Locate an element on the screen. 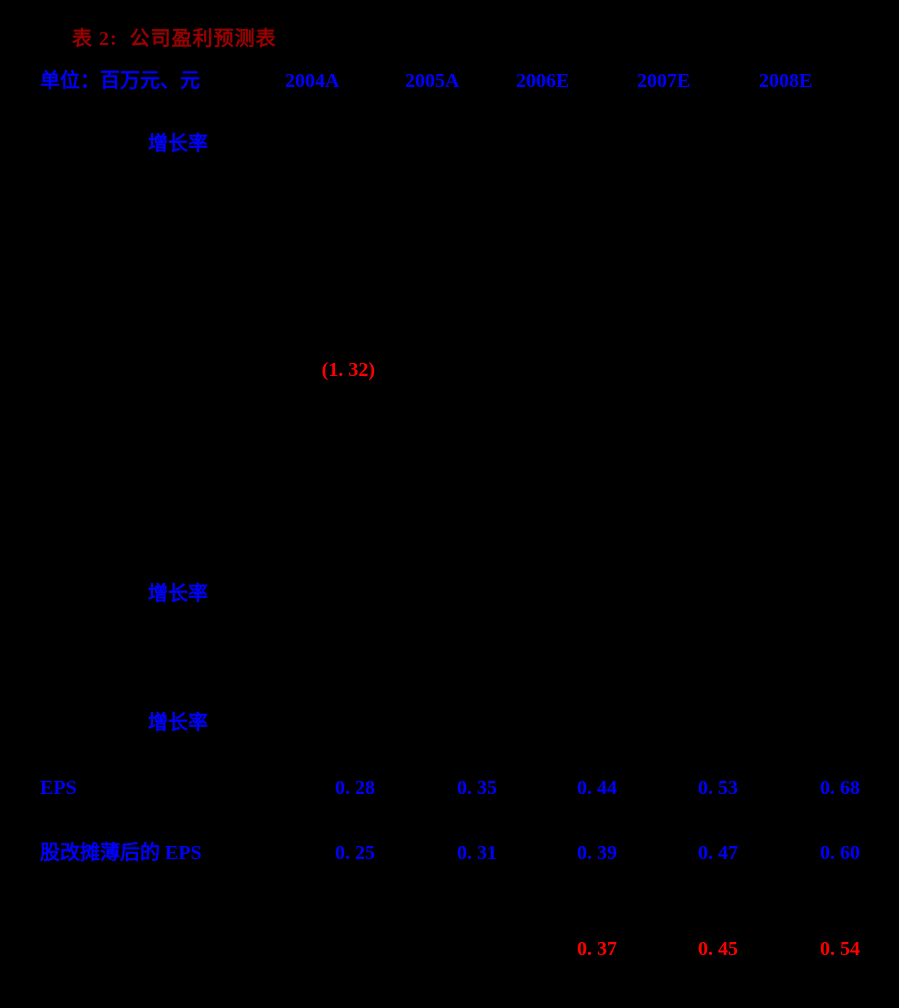 The image size is (899, 1008). row-label-growth-rate-3: 增长率 is located at coordinates (178, 723).